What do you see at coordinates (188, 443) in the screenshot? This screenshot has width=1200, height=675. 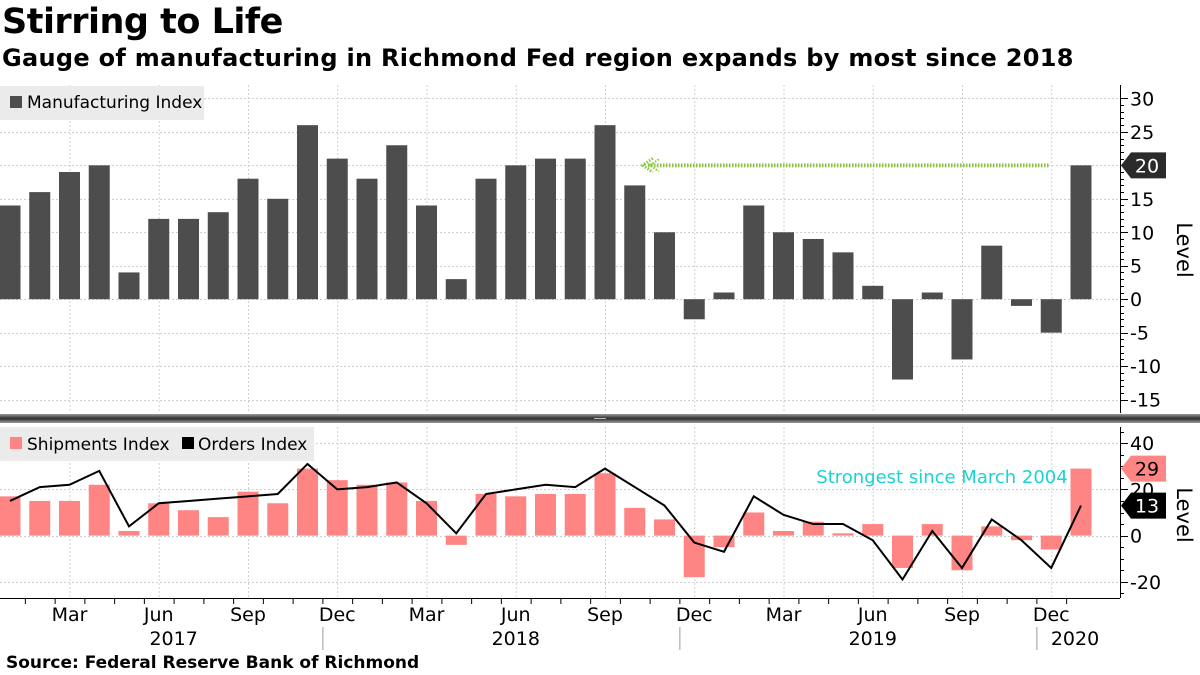 I see `legend-swatch-orders` at bounding box center [188, 443].